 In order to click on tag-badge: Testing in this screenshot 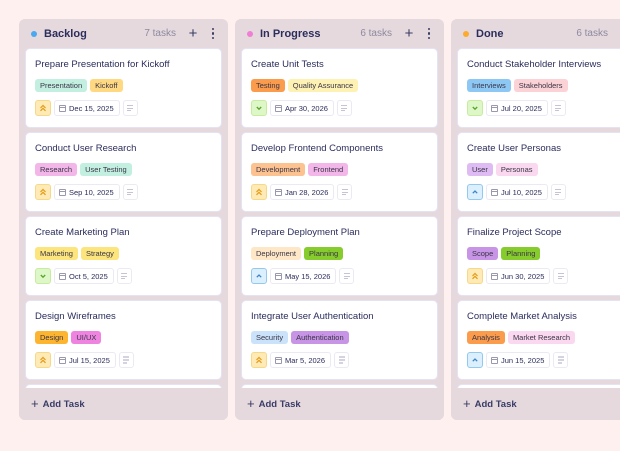, I will do `click(268, 85)`.